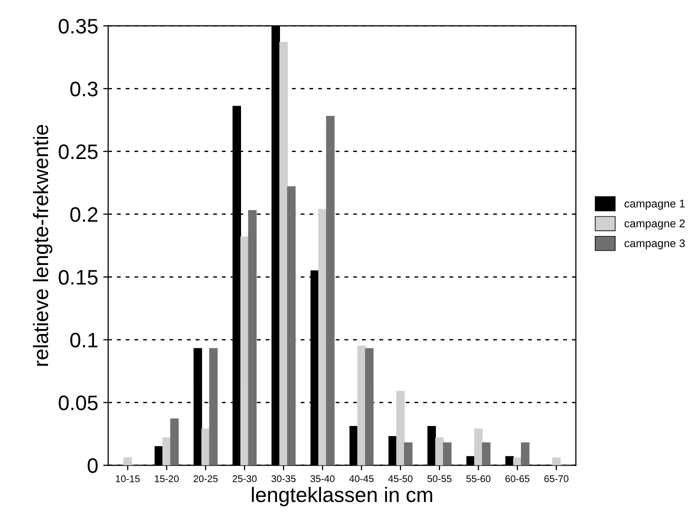 The width and height of the screenshot is (698, 517). What do you see at coordinates (78, 277) in the screenshot?
I see `y-tick-label: 0.15` at bounding box center [78, 277].